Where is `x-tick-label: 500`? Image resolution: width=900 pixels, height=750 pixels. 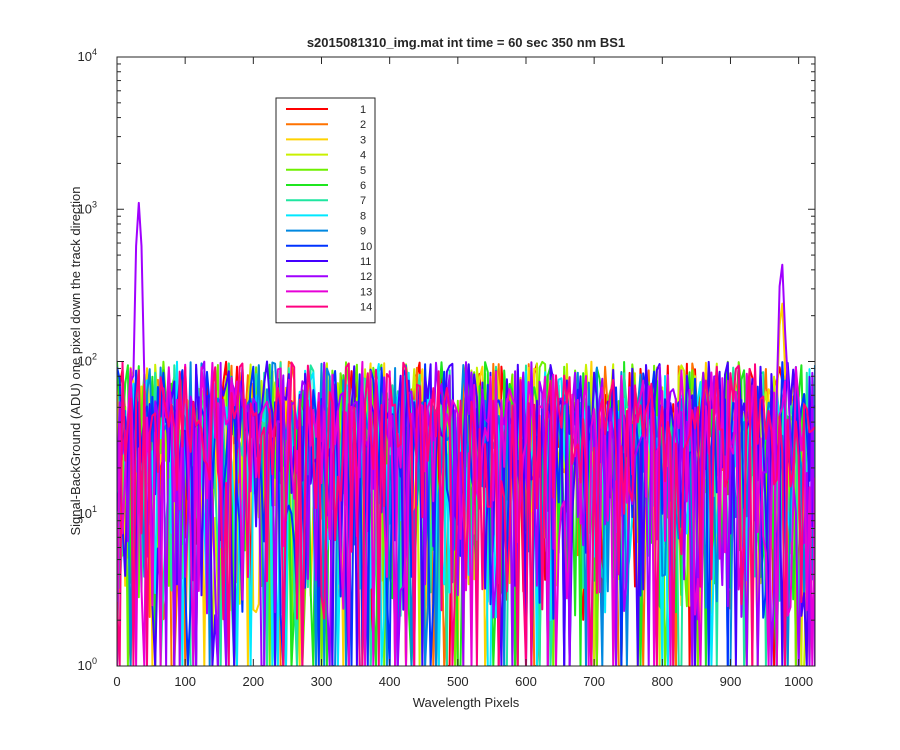 x-tick-label: 500 is located at coordinates (458, 681).